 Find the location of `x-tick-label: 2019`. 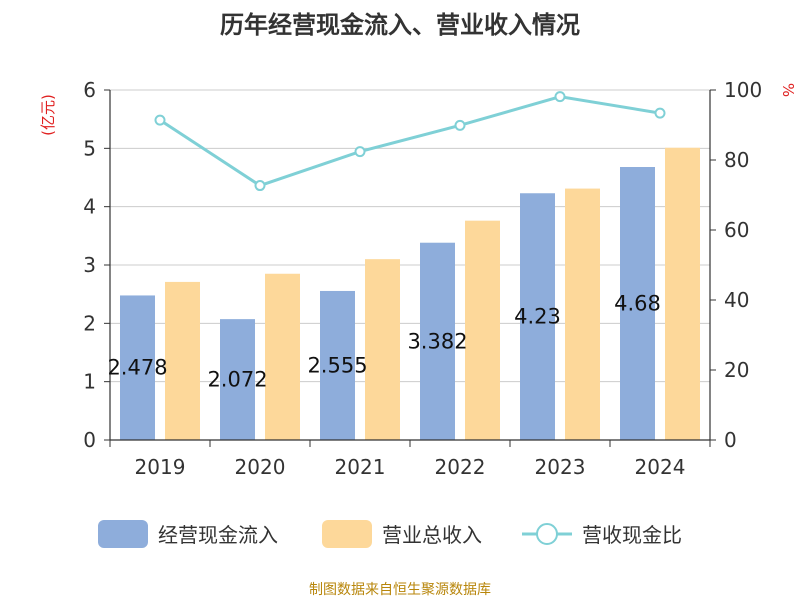

x-tick-label: 2019 is located at coordinates (160, 467).